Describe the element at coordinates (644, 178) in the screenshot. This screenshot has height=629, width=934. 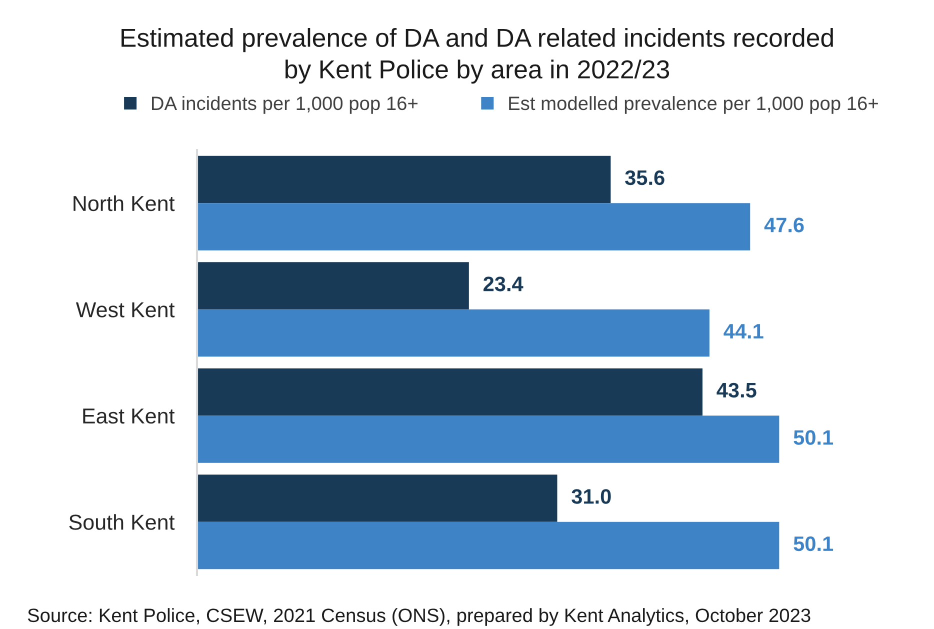
I see `data-label: 35.6` at that location.